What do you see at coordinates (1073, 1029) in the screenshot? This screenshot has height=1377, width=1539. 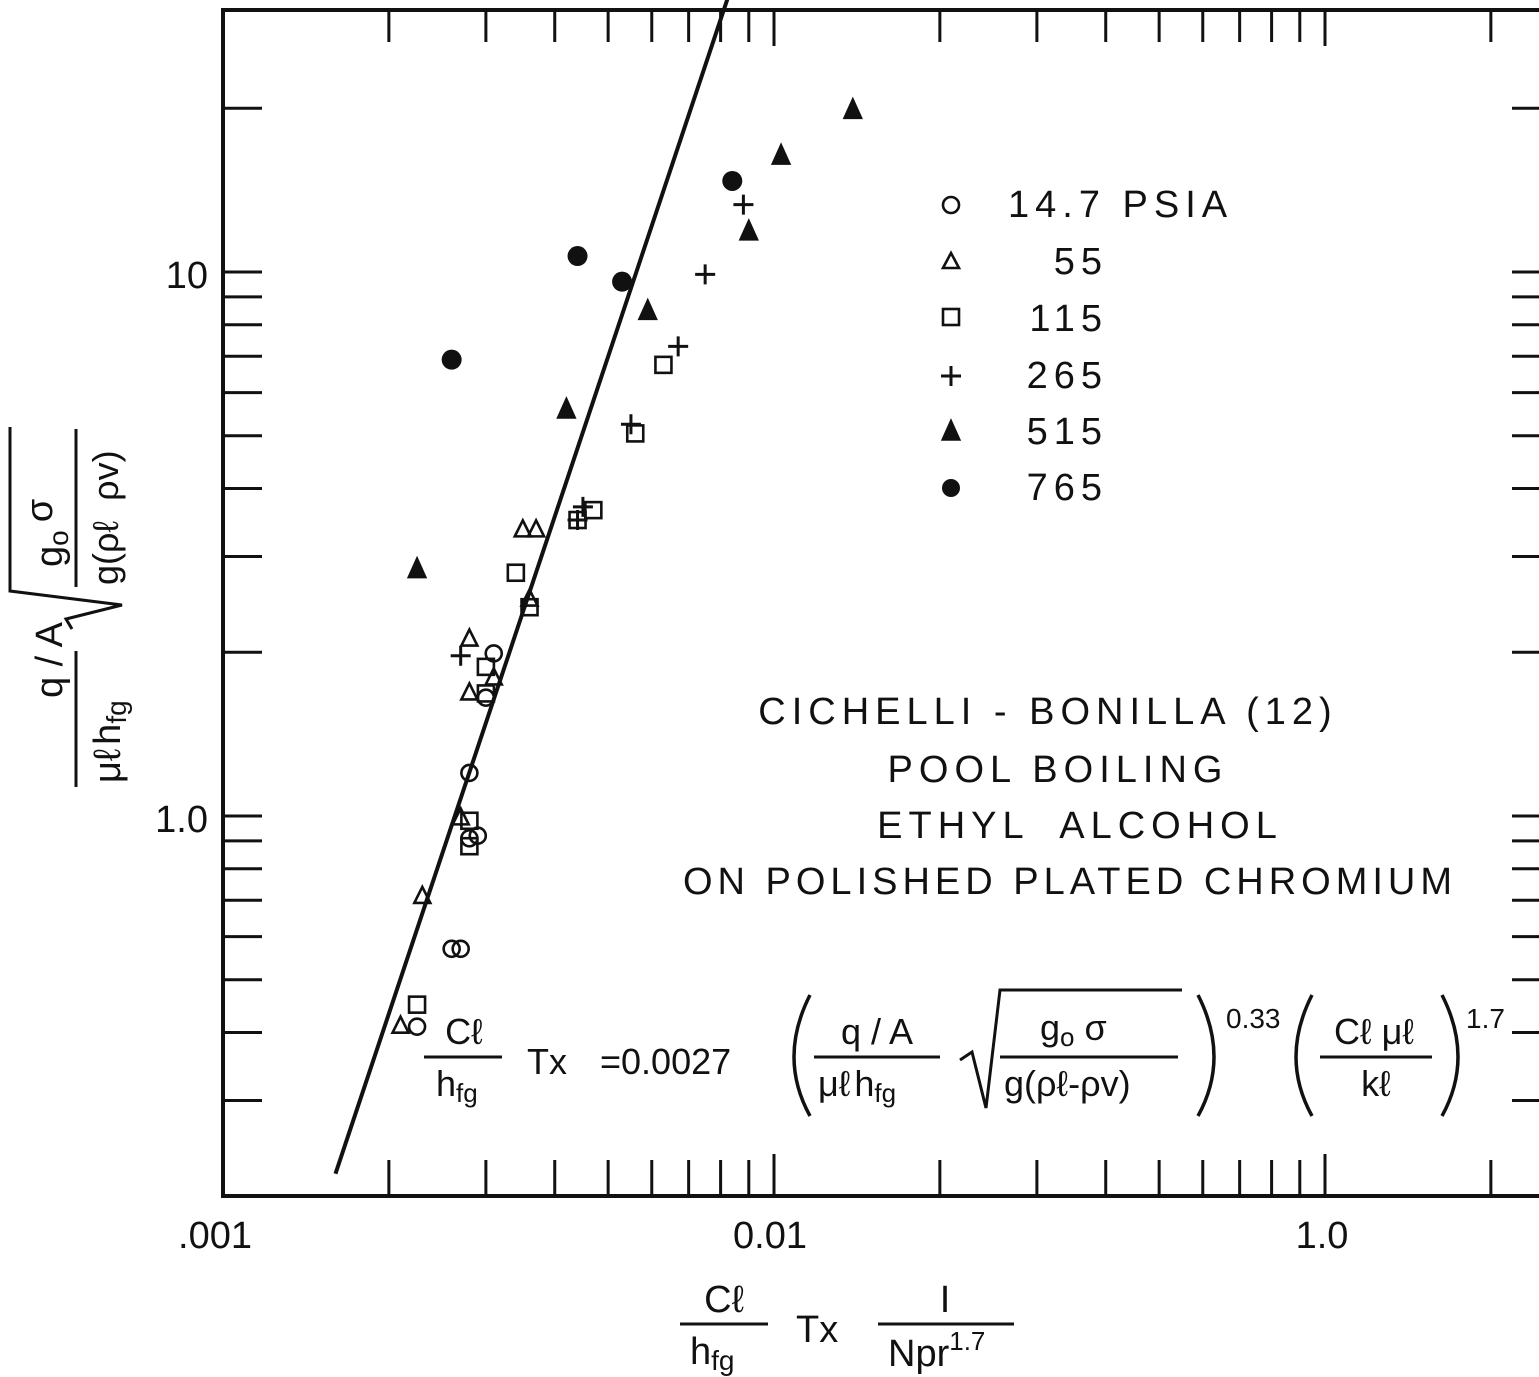 I see `equation-g0-sigma: go σ` at bounding box center [1073, 1029].